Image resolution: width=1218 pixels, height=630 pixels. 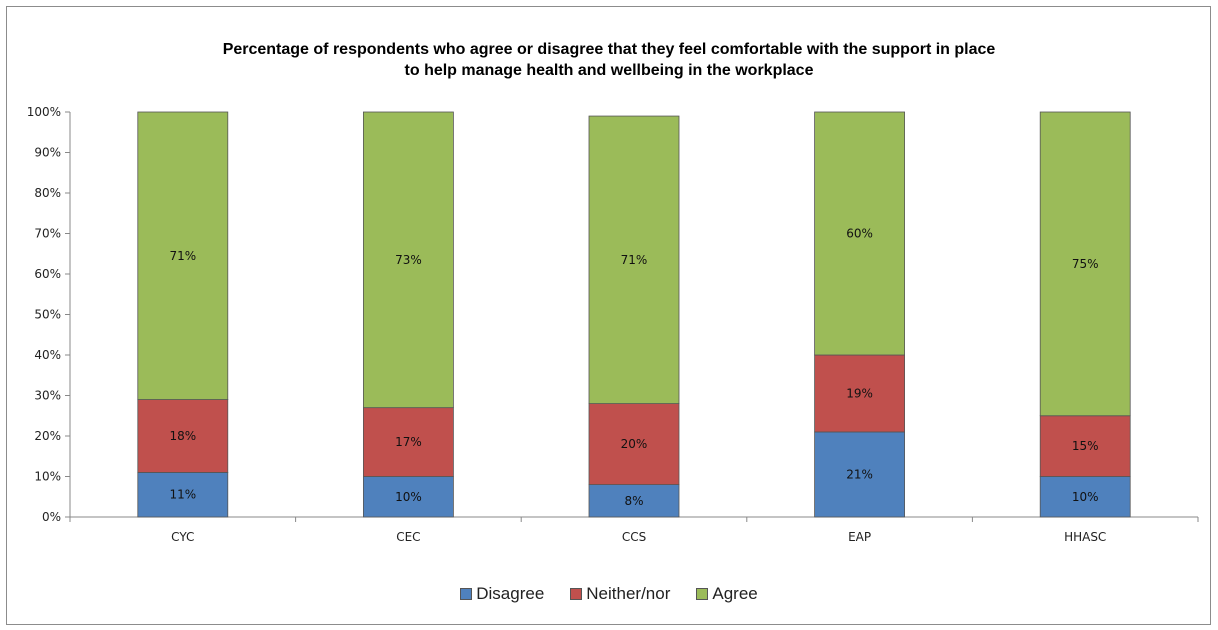 What do you see at coordinates (47, 153) in the screenshot?
I see `y-tick-label: 90%` at bounding box center [47, 153].